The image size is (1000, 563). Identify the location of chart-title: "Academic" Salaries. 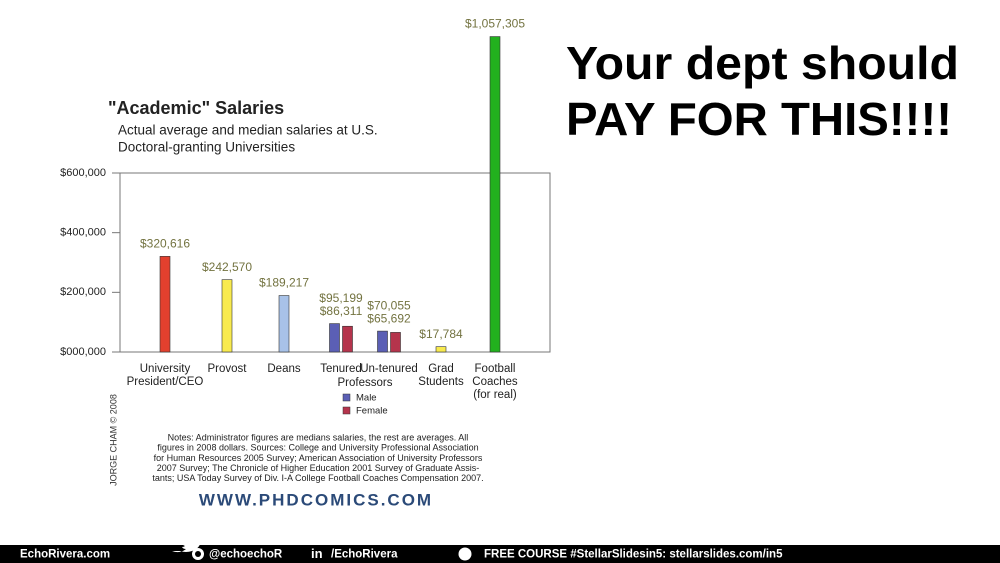
(196, 108).